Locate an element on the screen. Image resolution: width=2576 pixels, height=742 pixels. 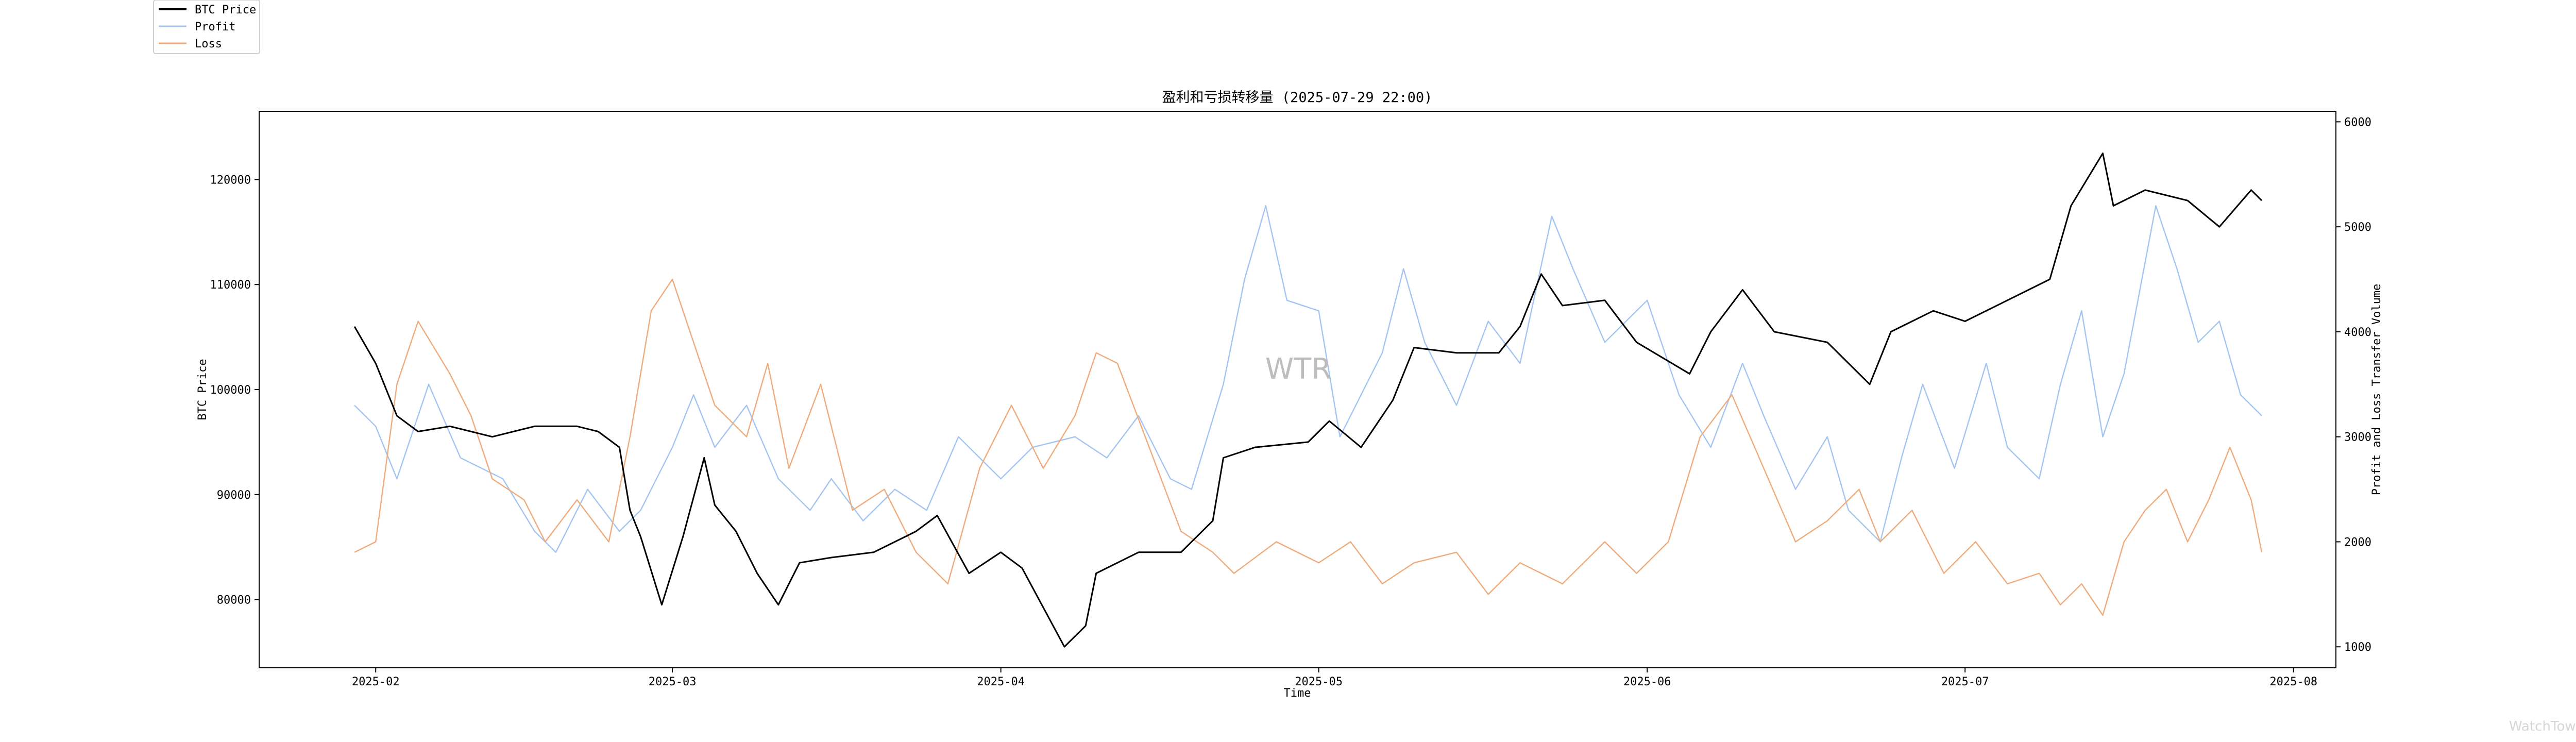
y-right-tick-label: 3000 is located at coordinates (2357, 437).